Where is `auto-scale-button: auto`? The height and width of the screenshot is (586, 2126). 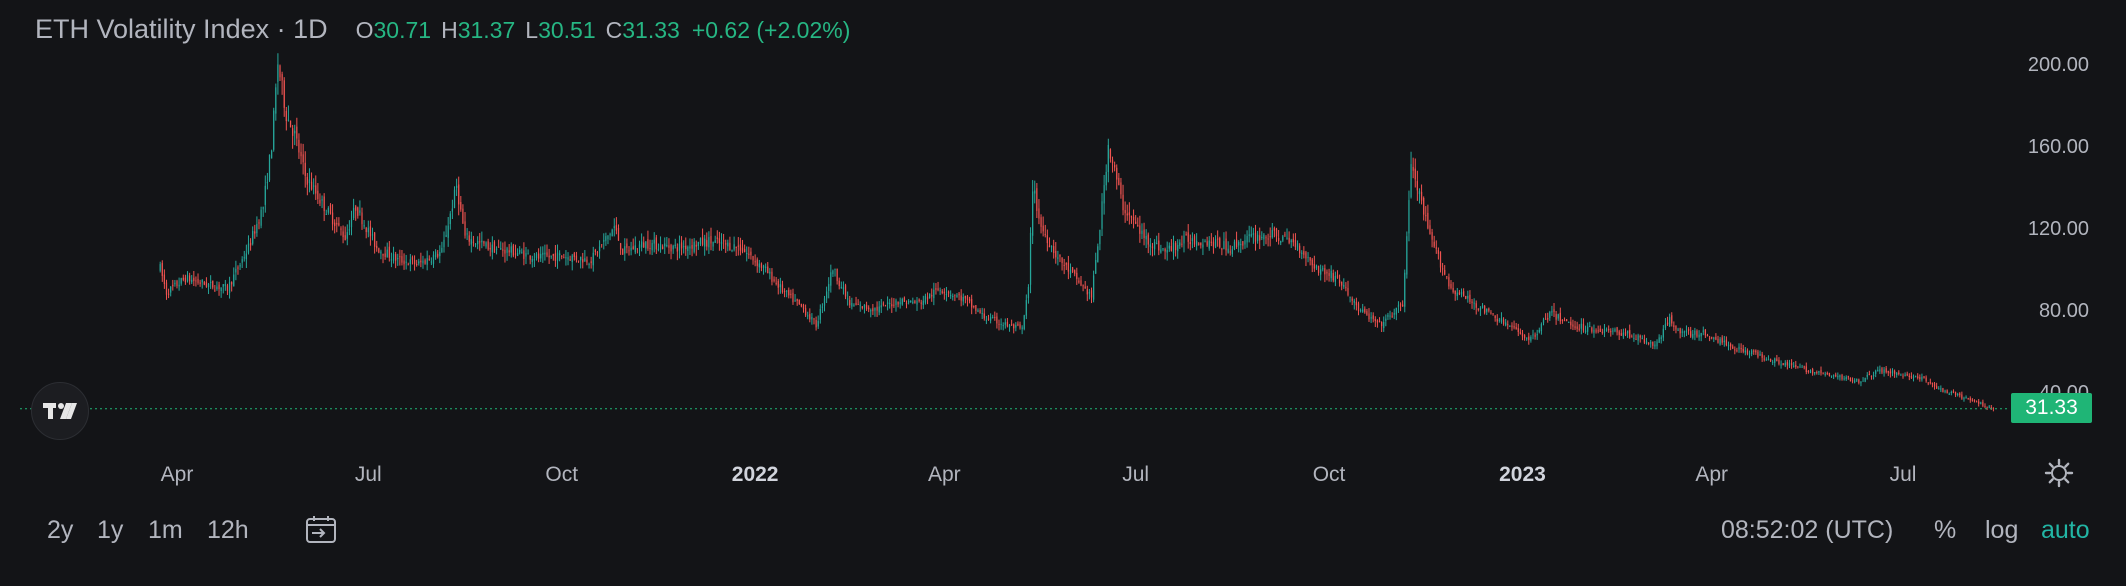
auto-scale-button: auto is located at coordinates (2065, 529).